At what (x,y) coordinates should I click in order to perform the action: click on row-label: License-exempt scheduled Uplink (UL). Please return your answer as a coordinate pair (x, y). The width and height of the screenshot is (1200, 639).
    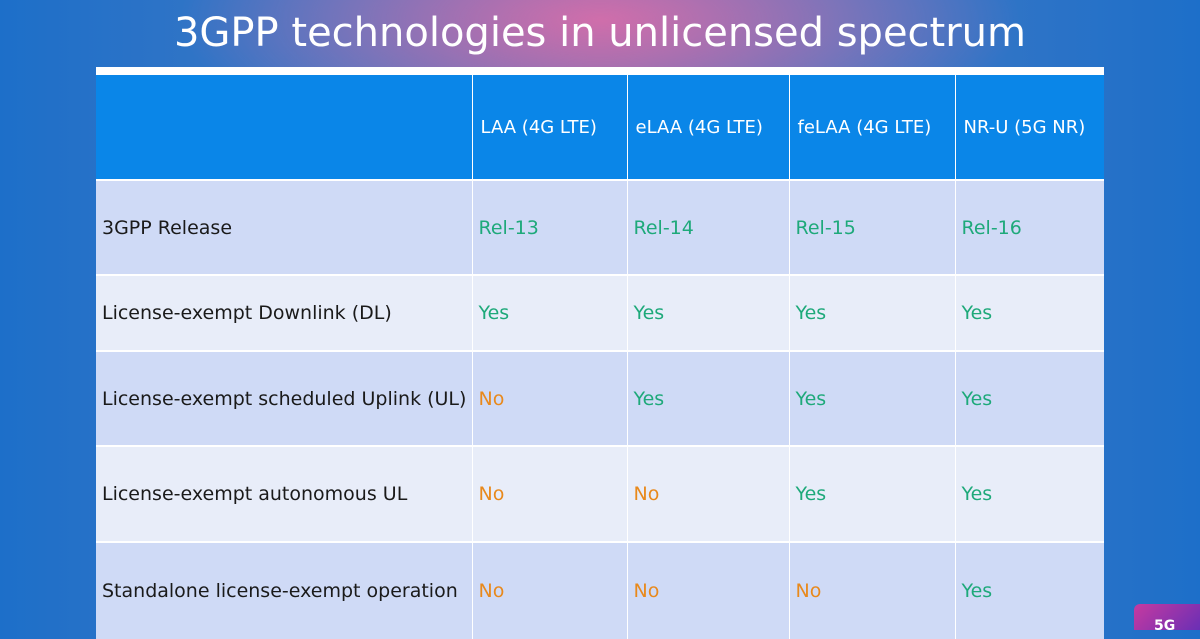
    Looking at the image, I should click on (284, 398).